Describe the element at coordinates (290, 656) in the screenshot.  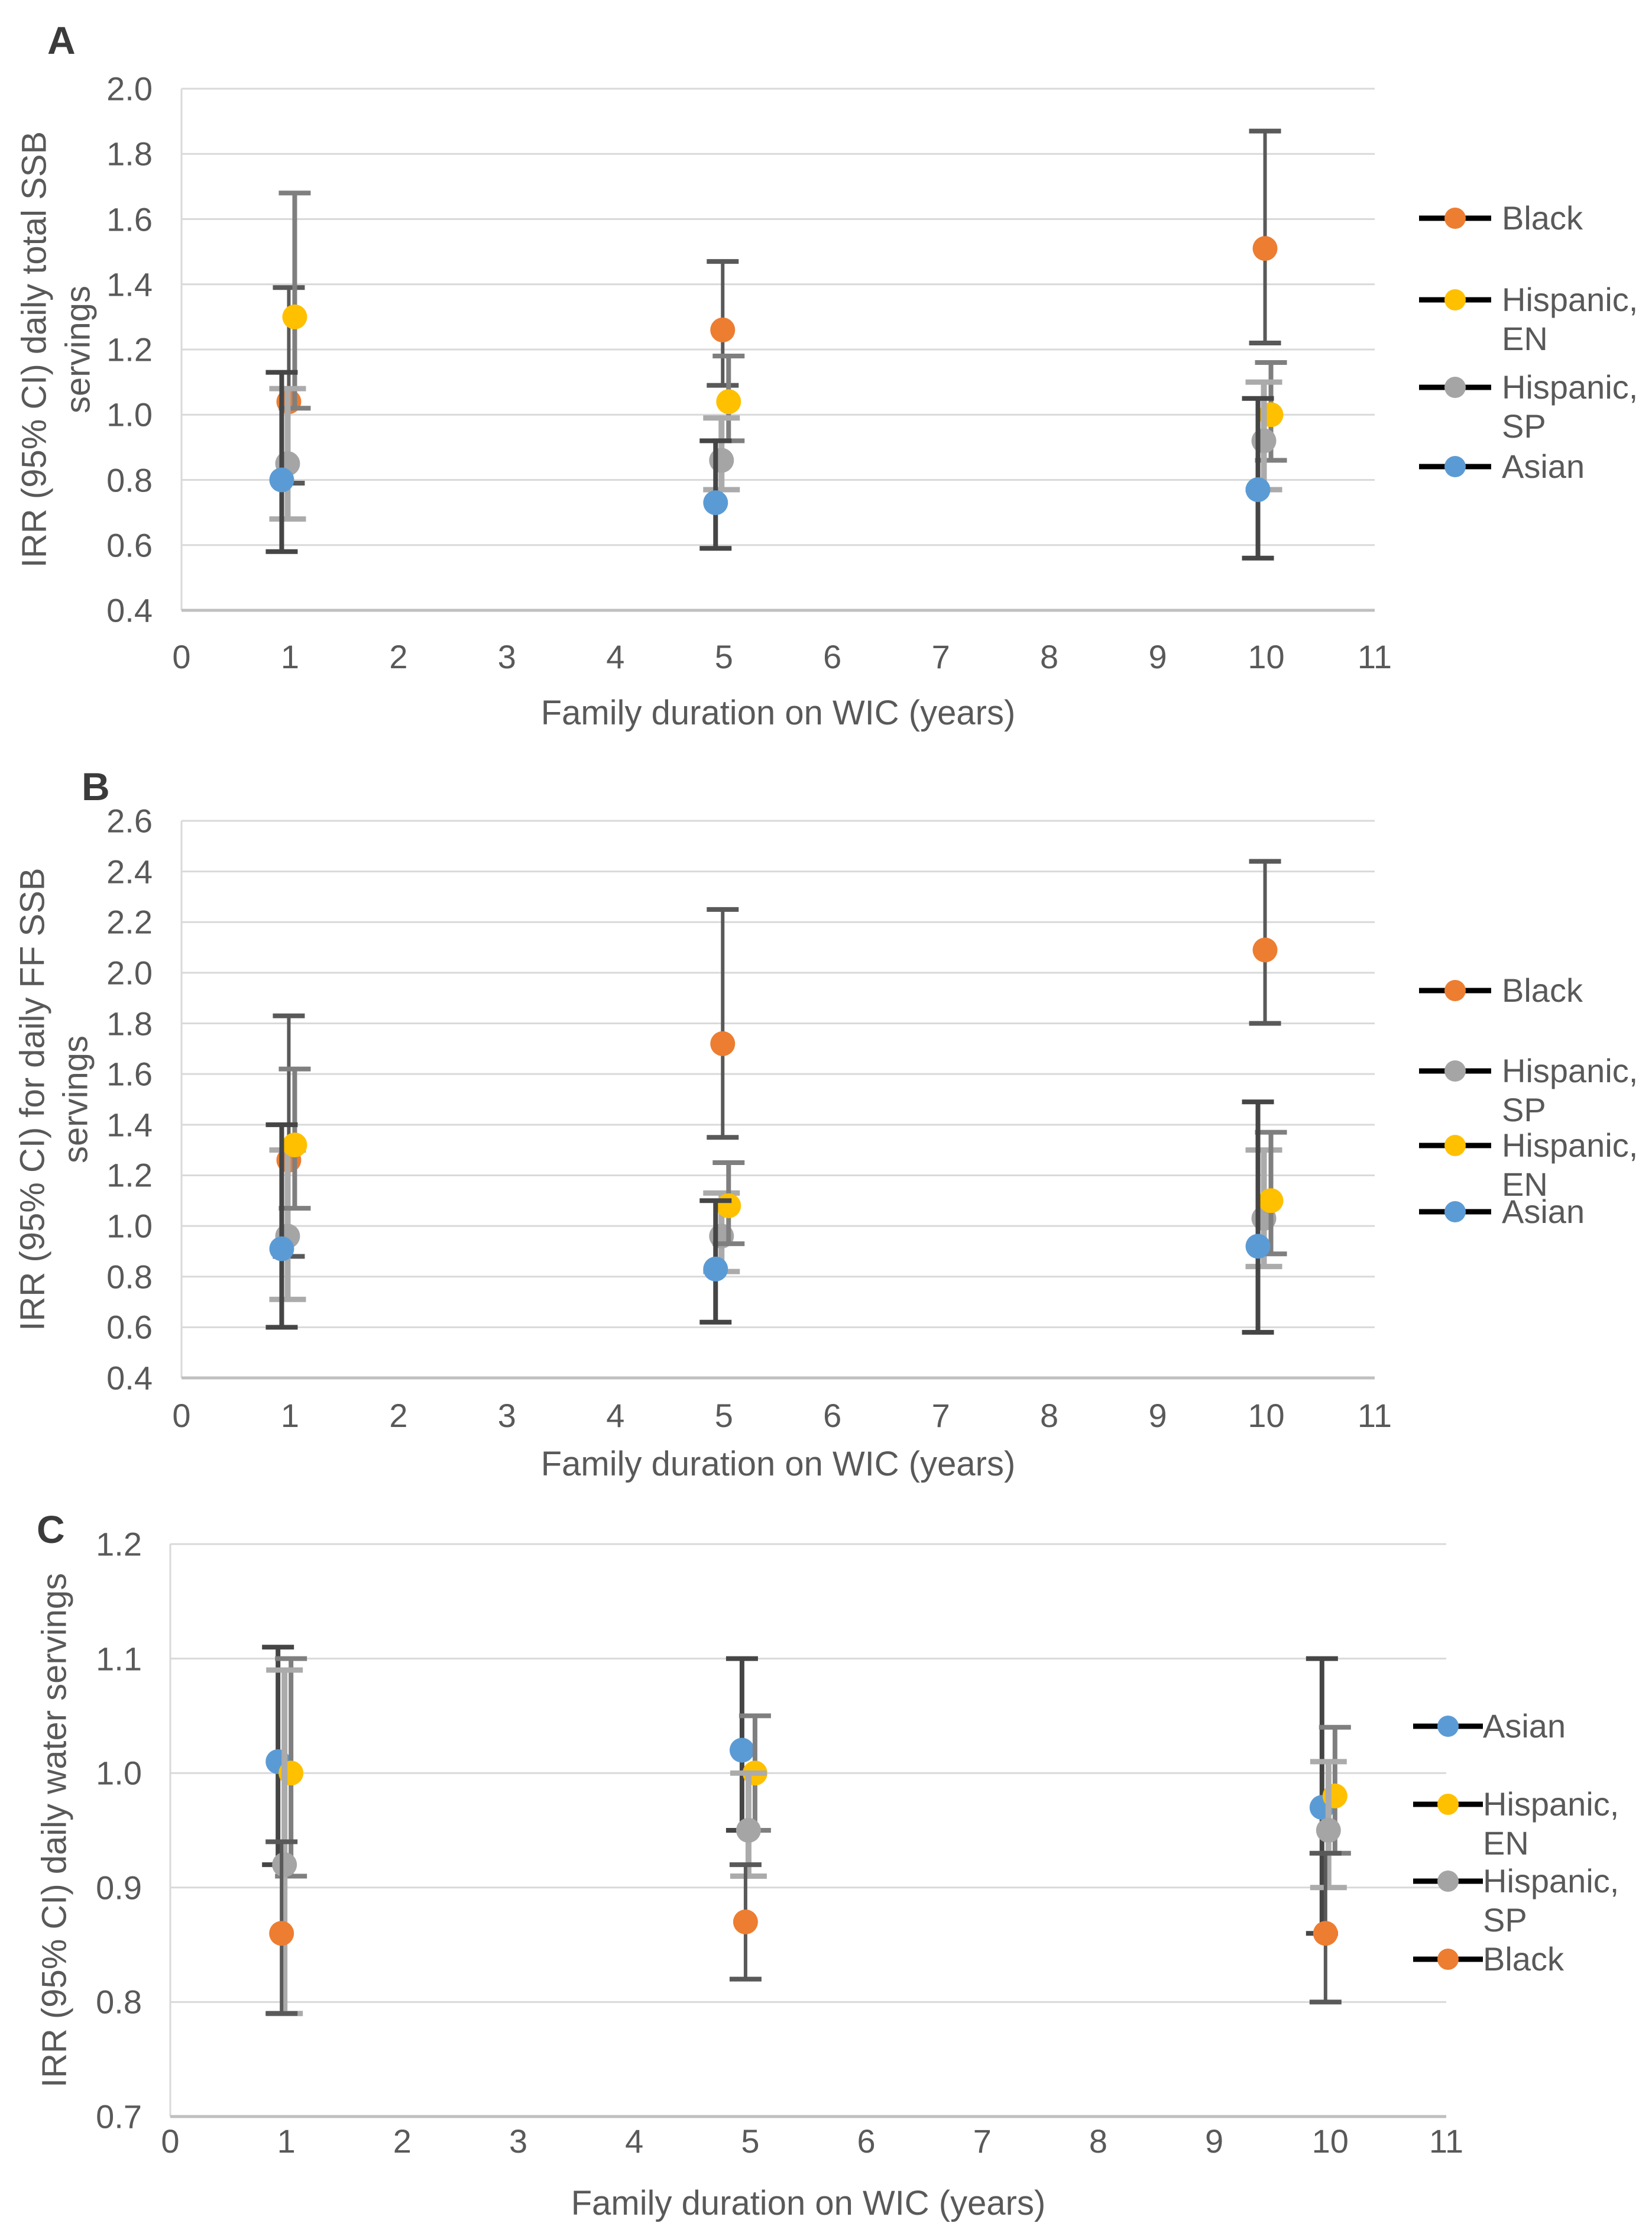
I see `panel-a-xtick-1: 1` at that location.